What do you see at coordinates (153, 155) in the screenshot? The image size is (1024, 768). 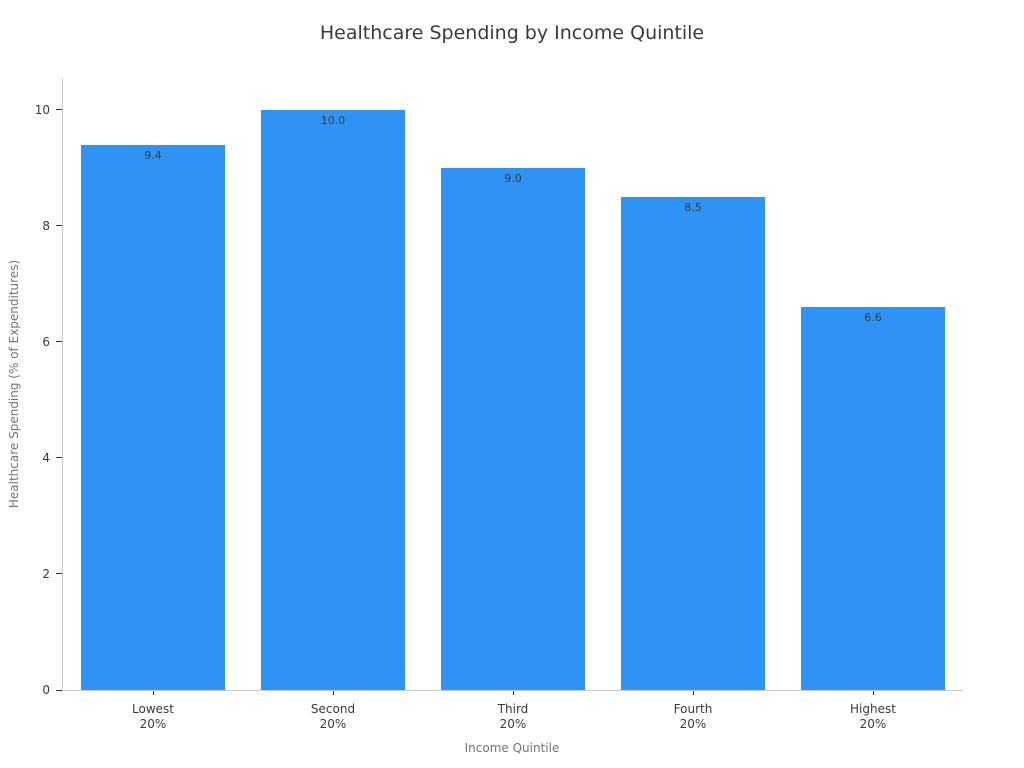 I see `bar-value-label: 9.4` at bounding box center [153, 155].